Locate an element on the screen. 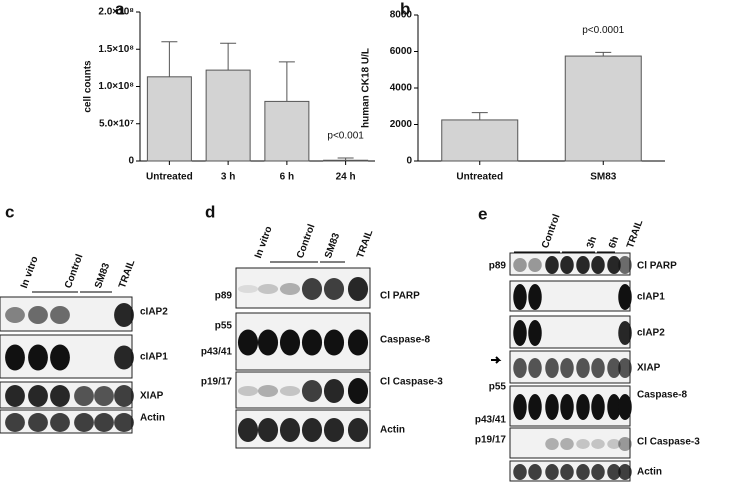 The image size is (746, 483). y-axis-label: human CK18 U/L is located at coordinates (366, 88).